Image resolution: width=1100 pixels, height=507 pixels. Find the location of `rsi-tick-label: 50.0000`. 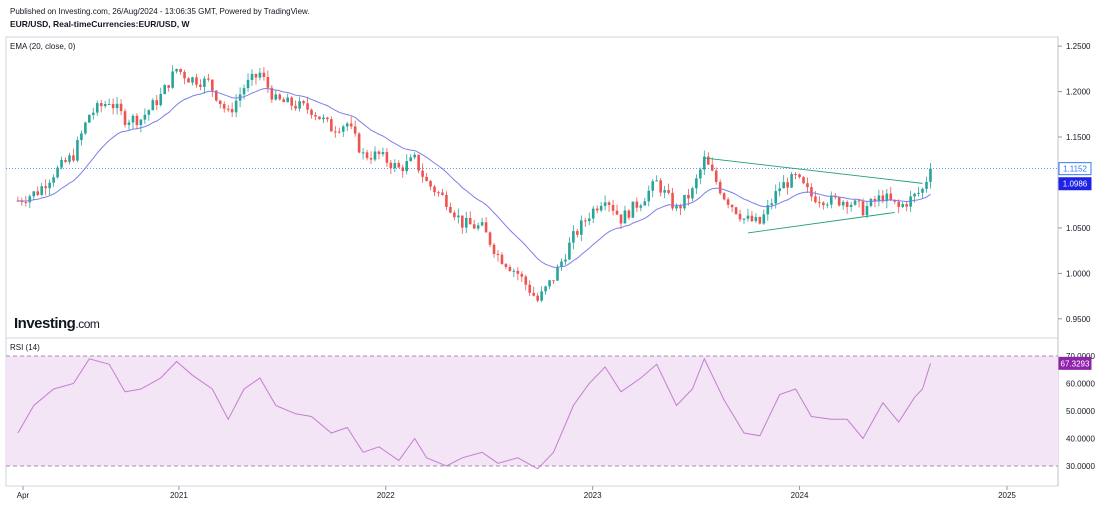

rsi-tick-label: 50.0000 is located at coordinates (1080, 411).